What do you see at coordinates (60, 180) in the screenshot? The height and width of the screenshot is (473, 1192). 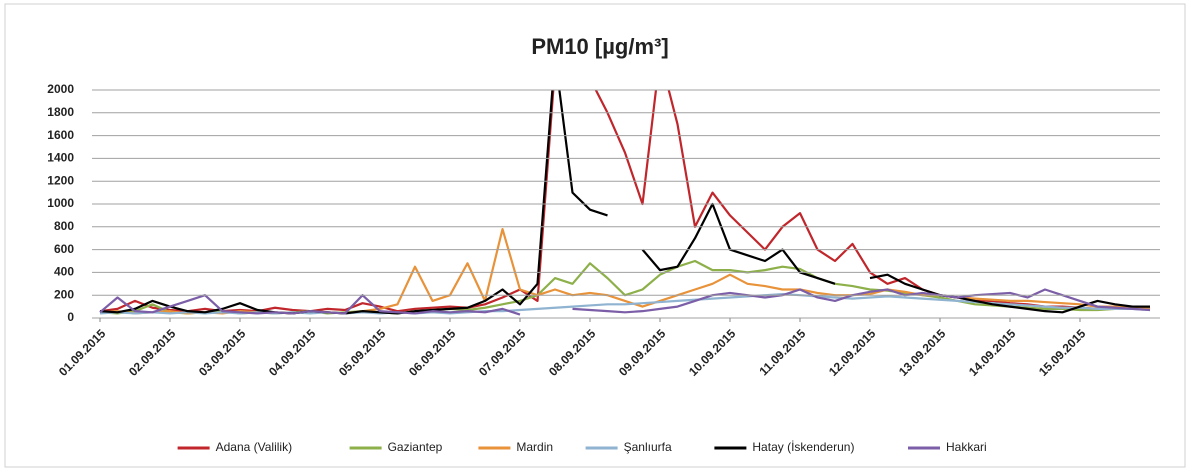 I see `y-tick-label: 1200` at bounding box center [60, 180].